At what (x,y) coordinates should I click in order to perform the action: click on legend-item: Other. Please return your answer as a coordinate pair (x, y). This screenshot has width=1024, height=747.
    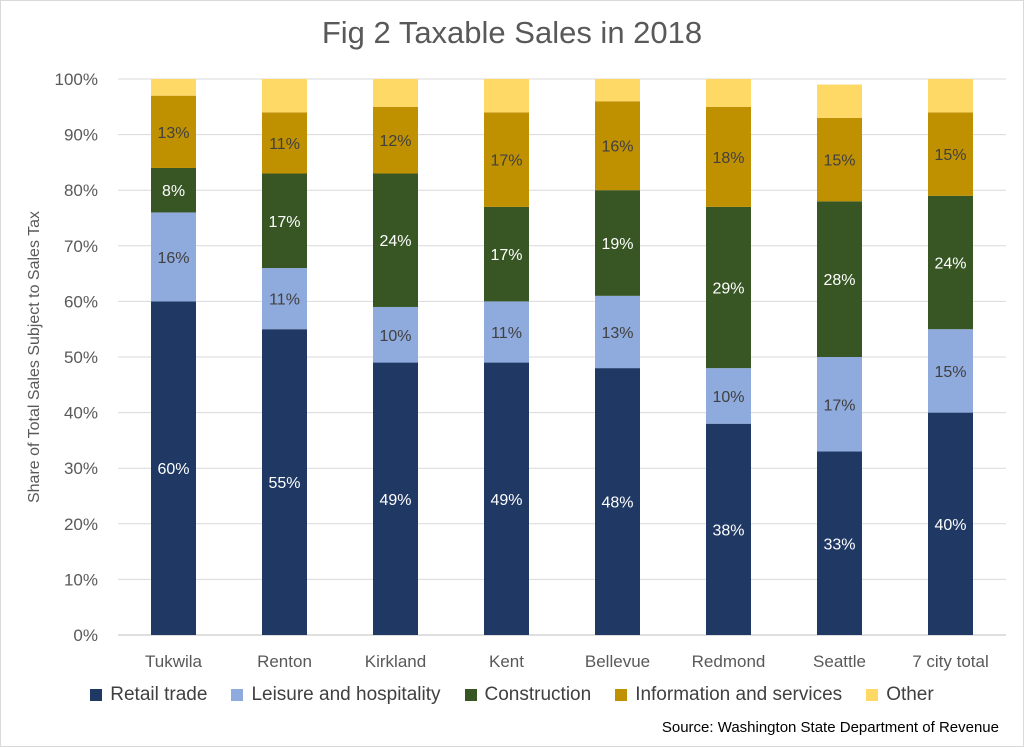
    Looking at the image, I should click on (900, 695).